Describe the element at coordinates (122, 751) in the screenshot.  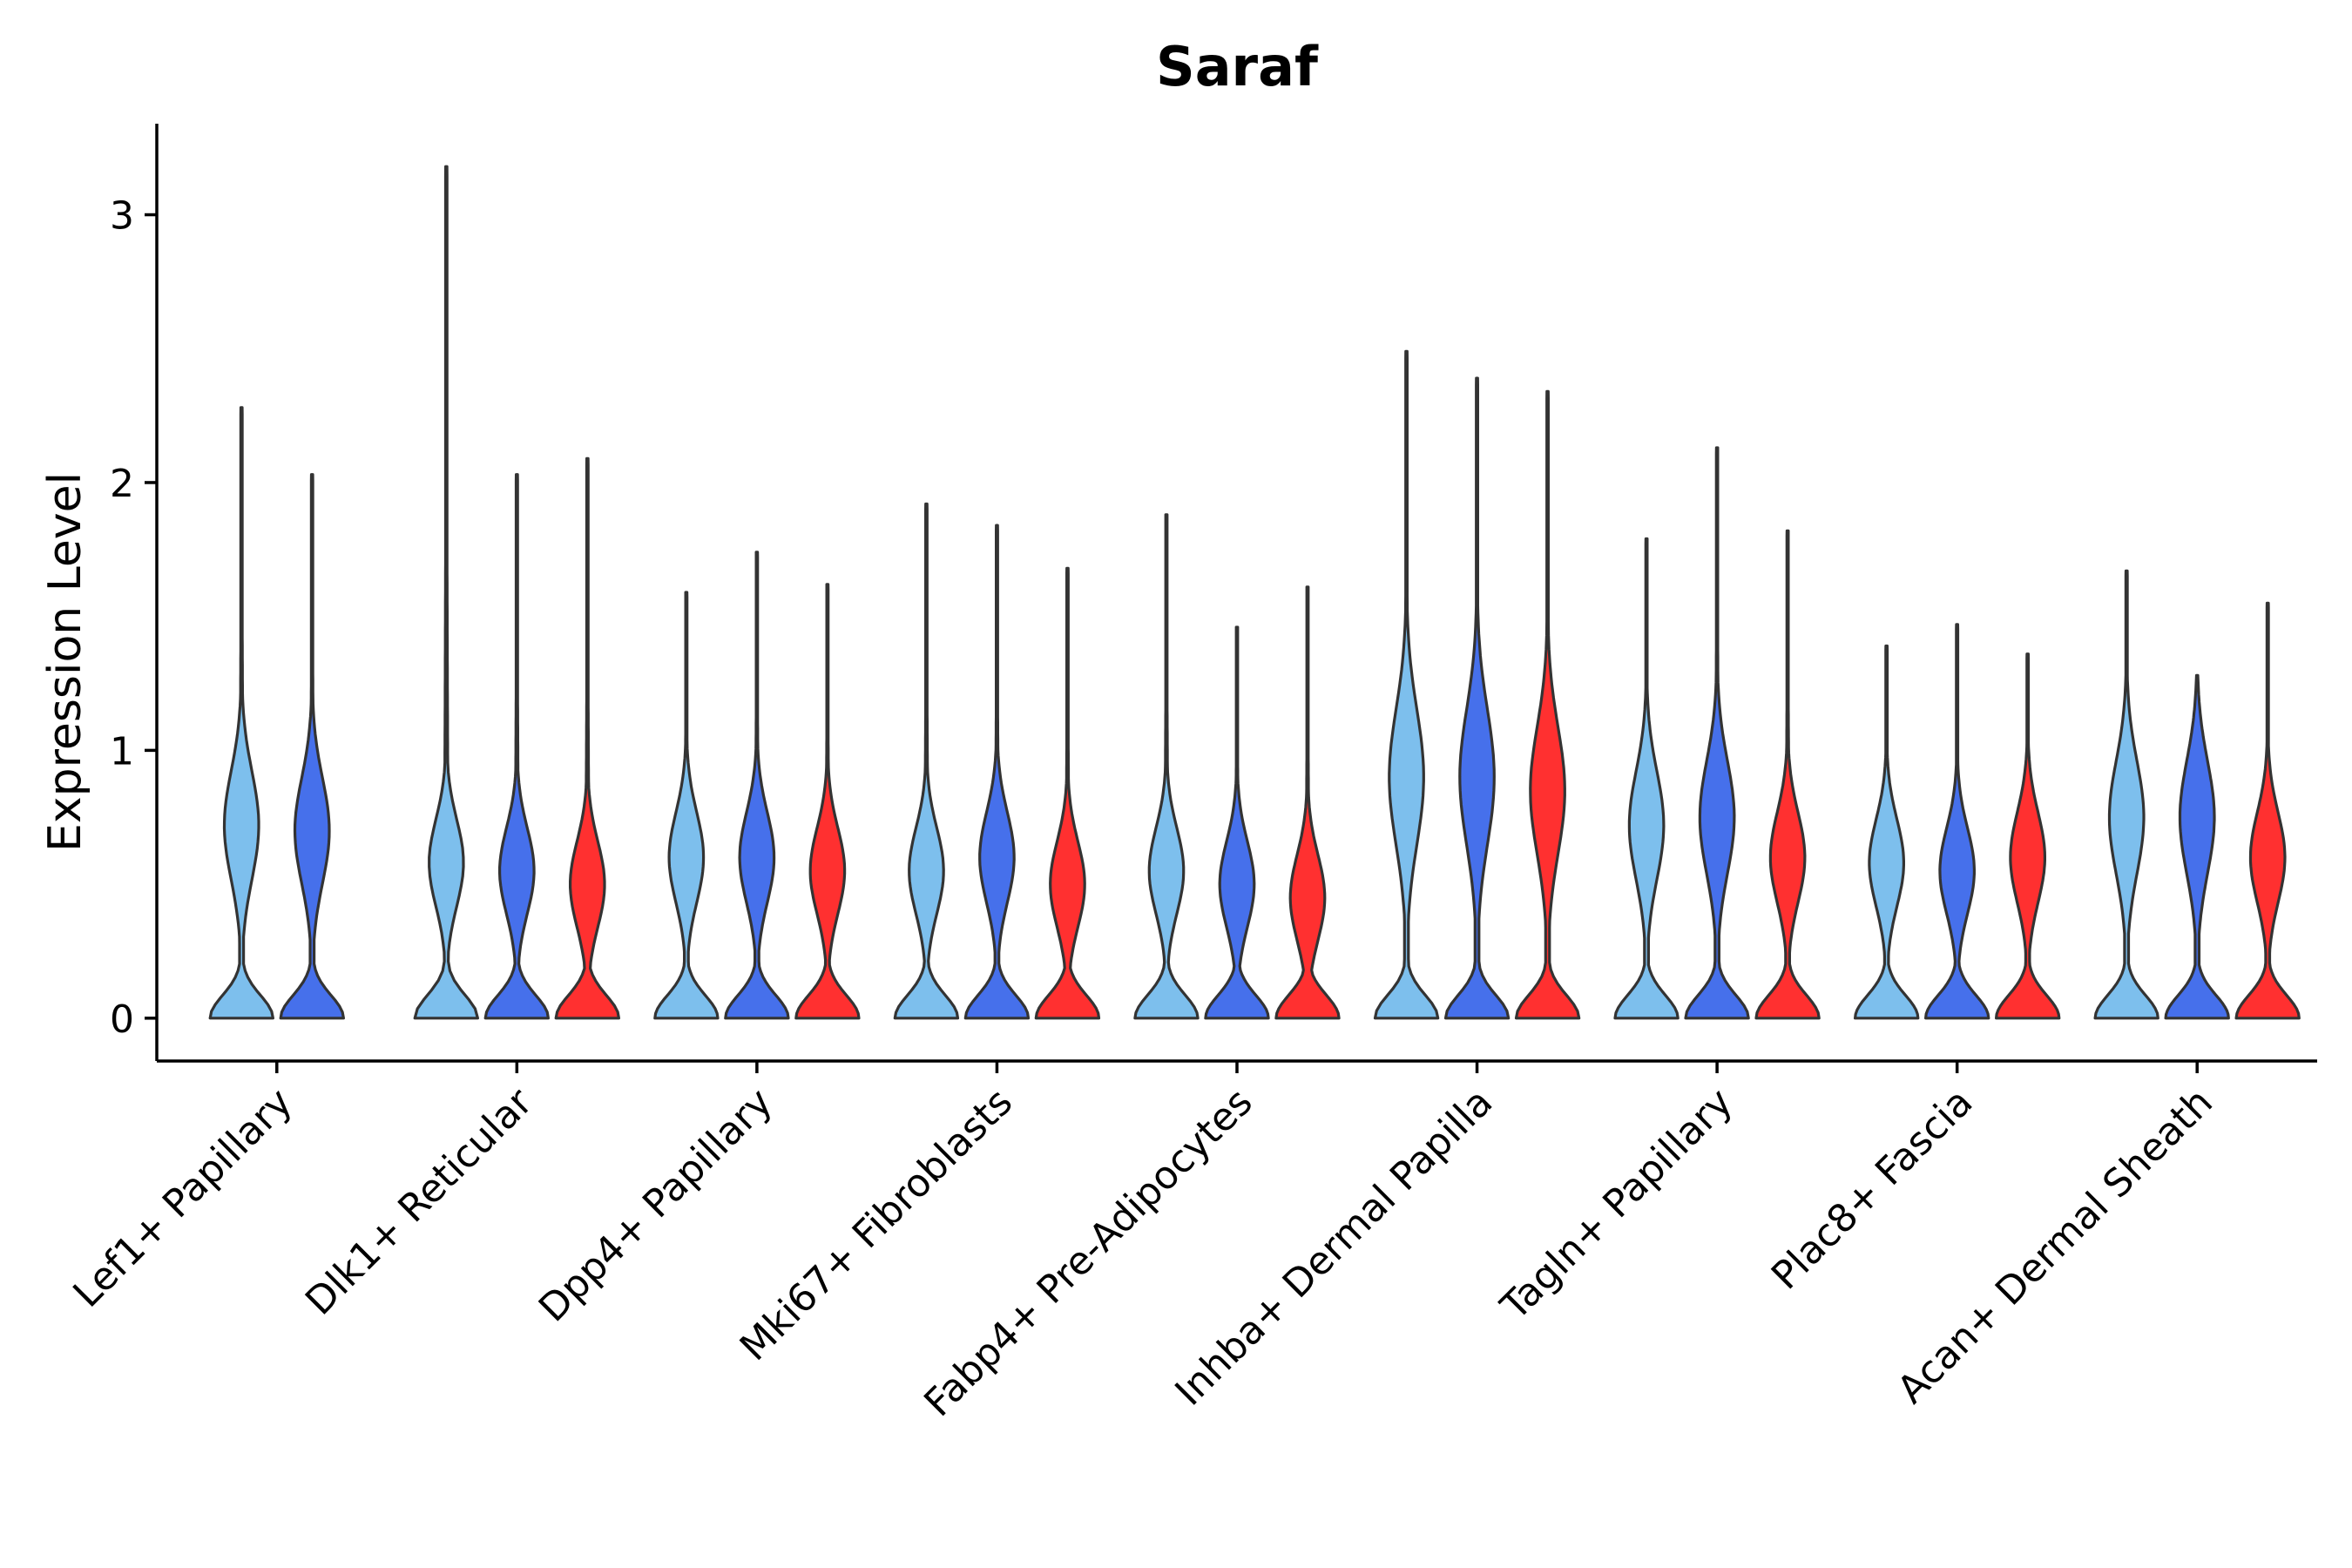
I see `y-tick-label: 1` at that location.